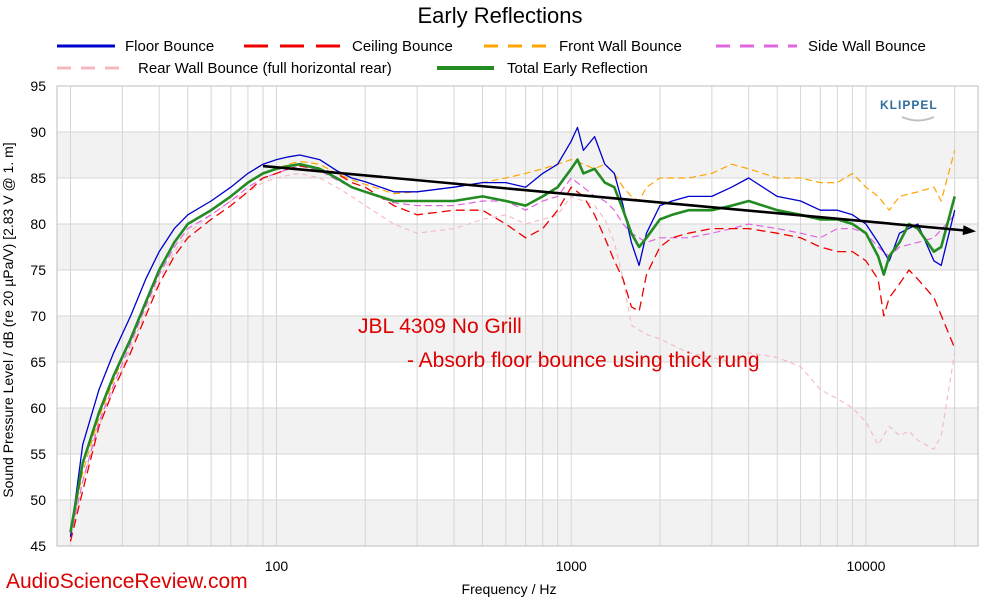  What do you see at coordinates (169, 46) in the screenshot?
I see `legend-label-floor-bounce: Floor Bounce` at bounding box center [169, 46].